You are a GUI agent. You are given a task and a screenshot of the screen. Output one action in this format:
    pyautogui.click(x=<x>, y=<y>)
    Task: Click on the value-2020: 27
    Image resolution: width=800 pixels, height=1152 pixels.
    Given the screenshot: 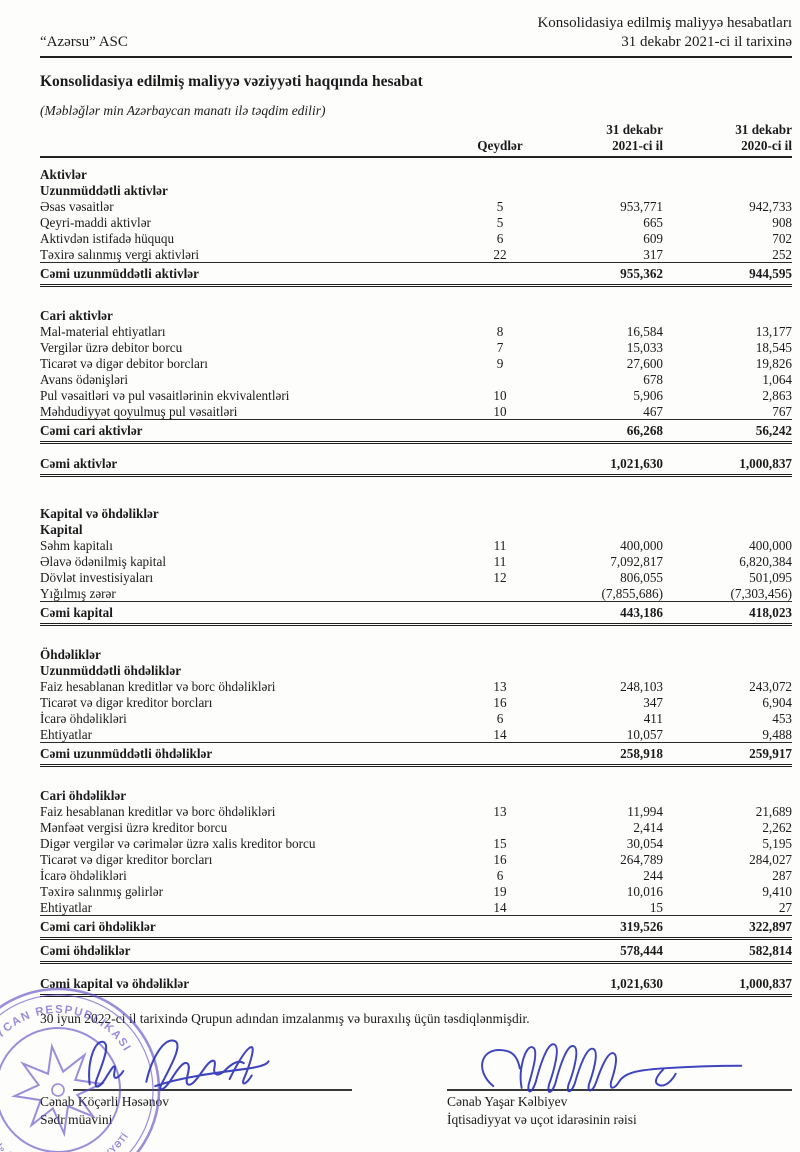 What is the action you would take?
    pyautogui.click(x=785, y=907)
    